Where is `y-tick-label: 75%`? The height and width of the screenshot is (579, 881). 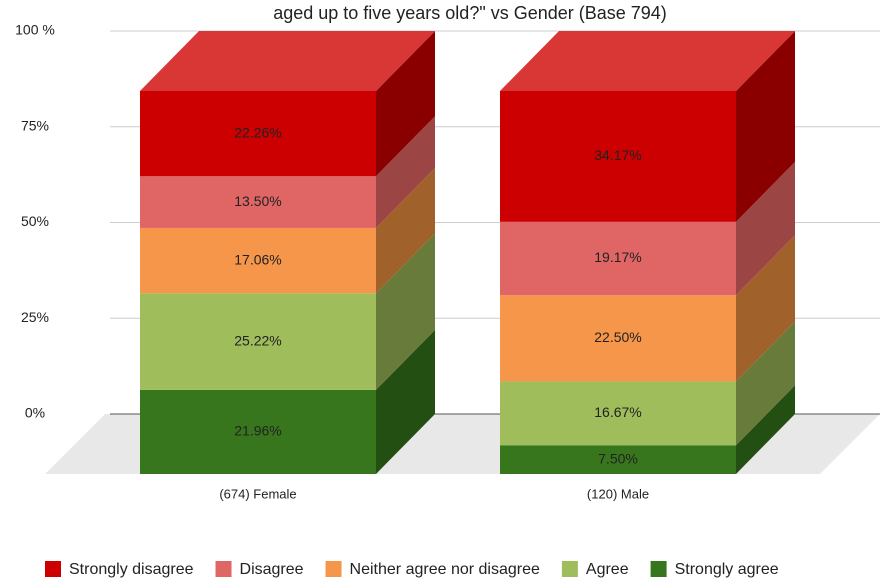
y-tick-label: 75% is located at coordinates (35, 125).